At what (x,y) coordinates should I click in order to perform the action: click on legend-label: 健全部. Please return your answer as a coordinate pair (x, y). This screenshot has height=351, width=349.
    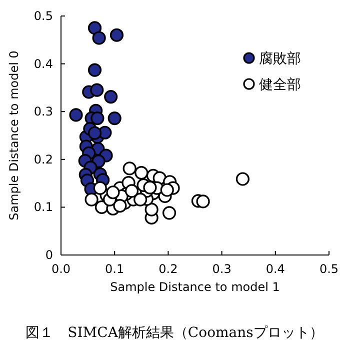
    Looking at the image, I should click on (280, 85).